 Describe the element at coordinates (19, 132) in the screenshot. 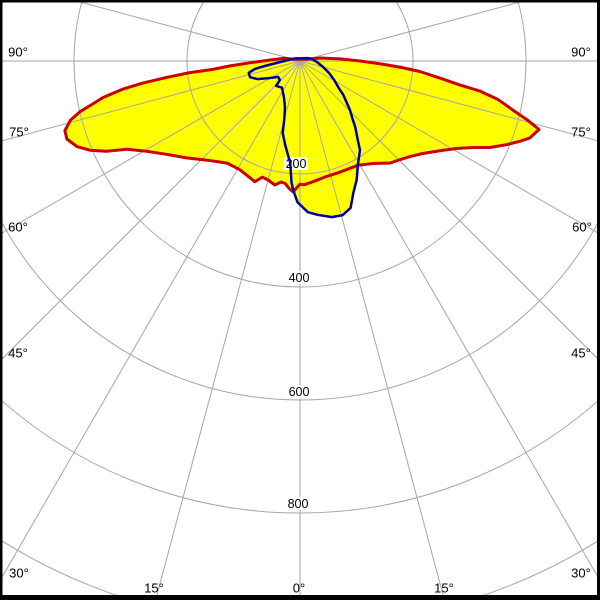

I see `angle-label-75deg-2: 75°` at that location.